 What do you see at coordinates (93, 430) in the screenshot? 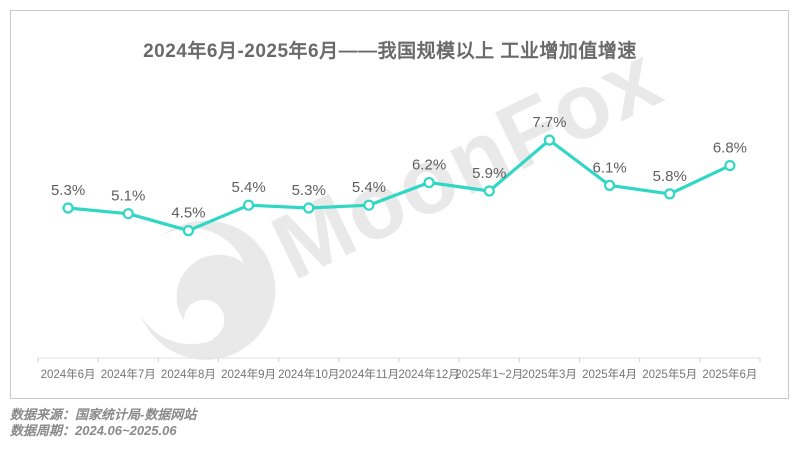
I see `data-period-note: 数据周期：2024.06~2025.06` at bounding box center [93, 430].